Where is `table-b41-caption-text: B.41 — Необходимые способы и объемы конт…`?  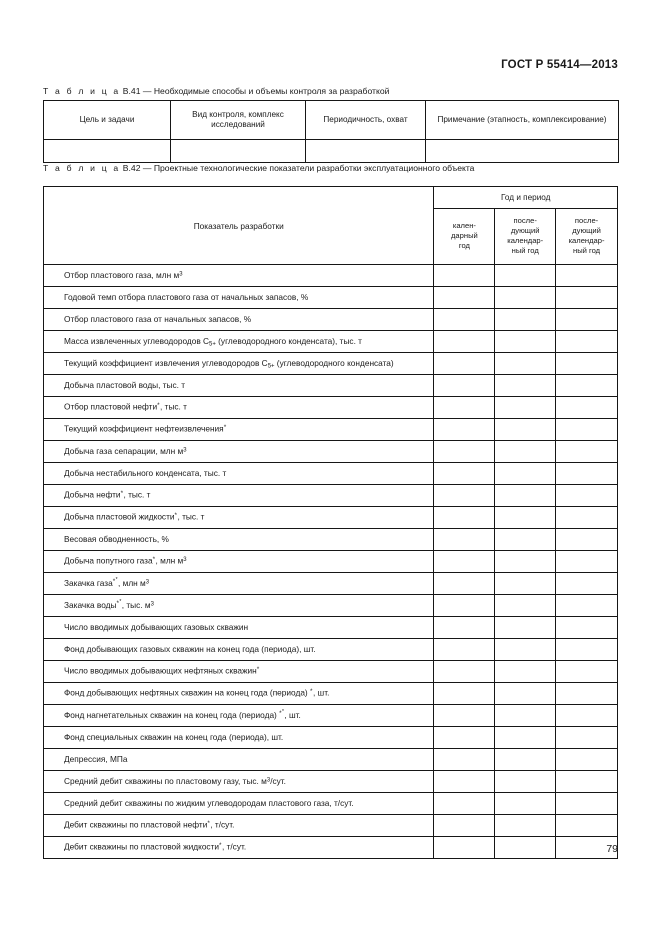
table-b41-caption-text: B.41 — Необходимые способы и объемы конт… is located at coordinates (256, 91).